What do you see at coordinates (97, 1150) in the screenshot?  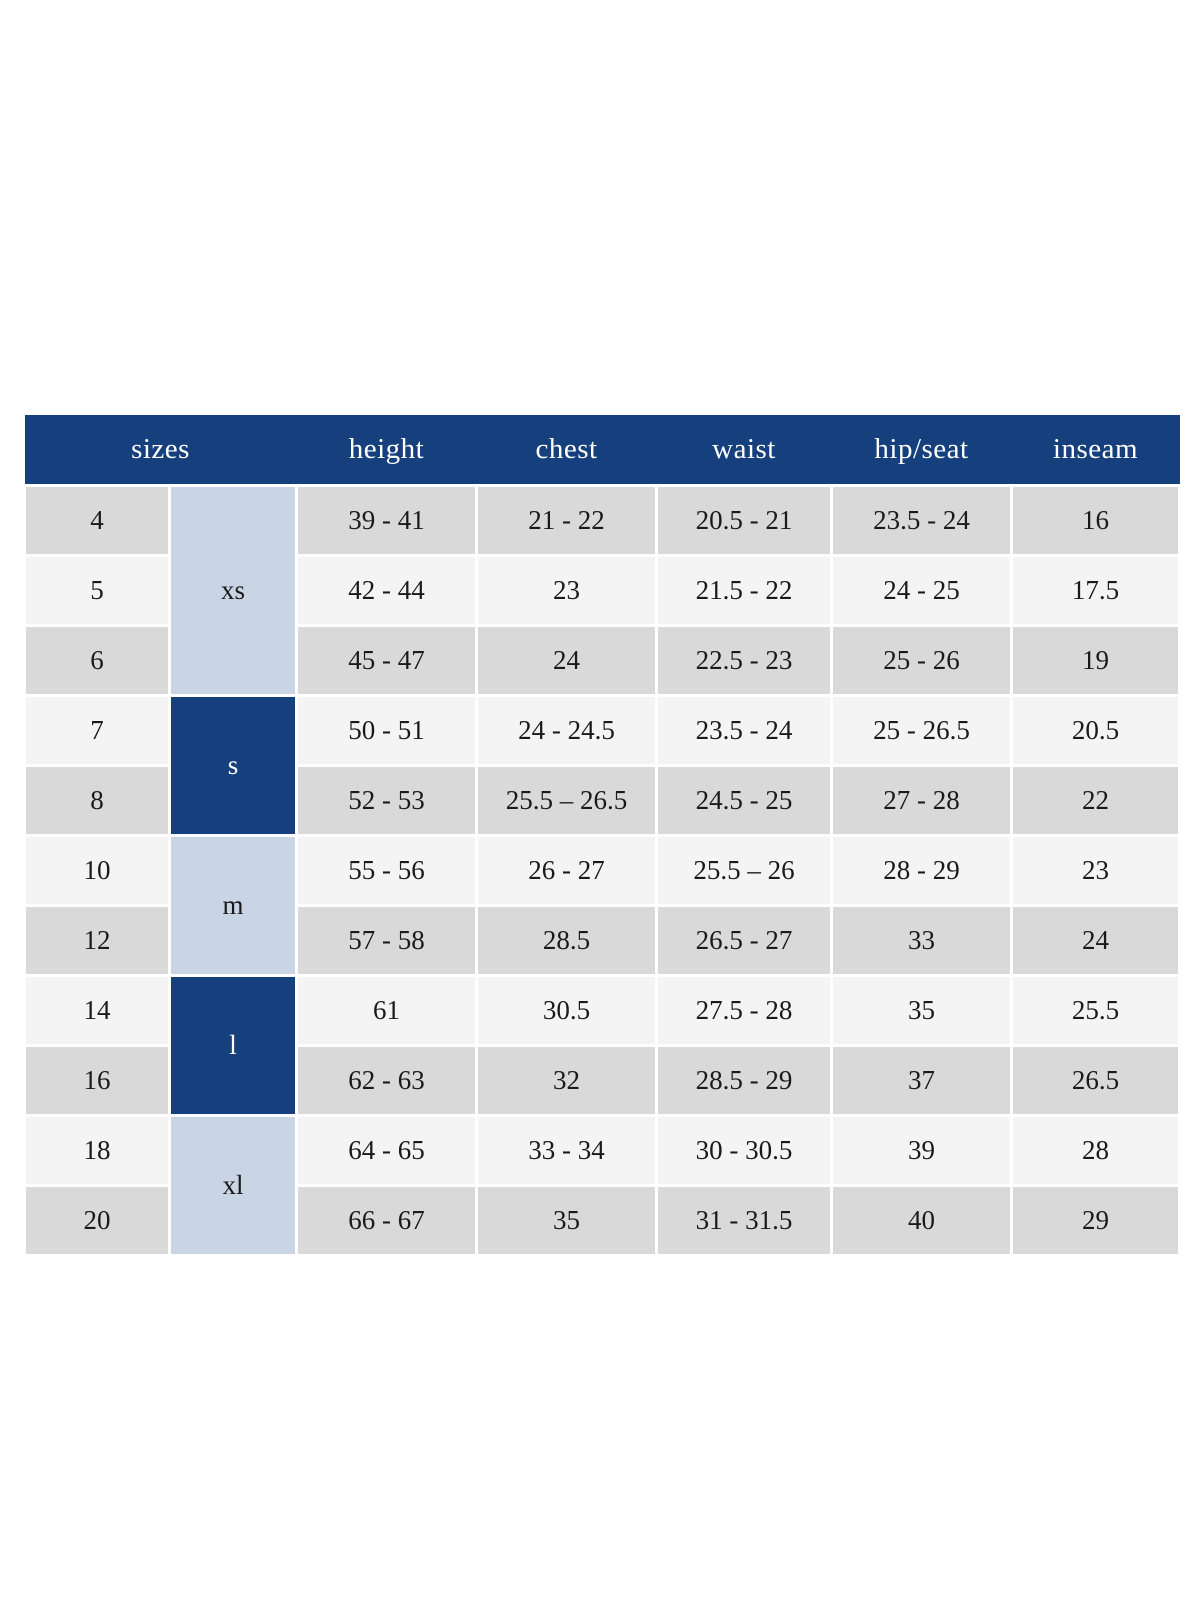 I see `cell-size-number: 18` at bounding box center [97, 1150].